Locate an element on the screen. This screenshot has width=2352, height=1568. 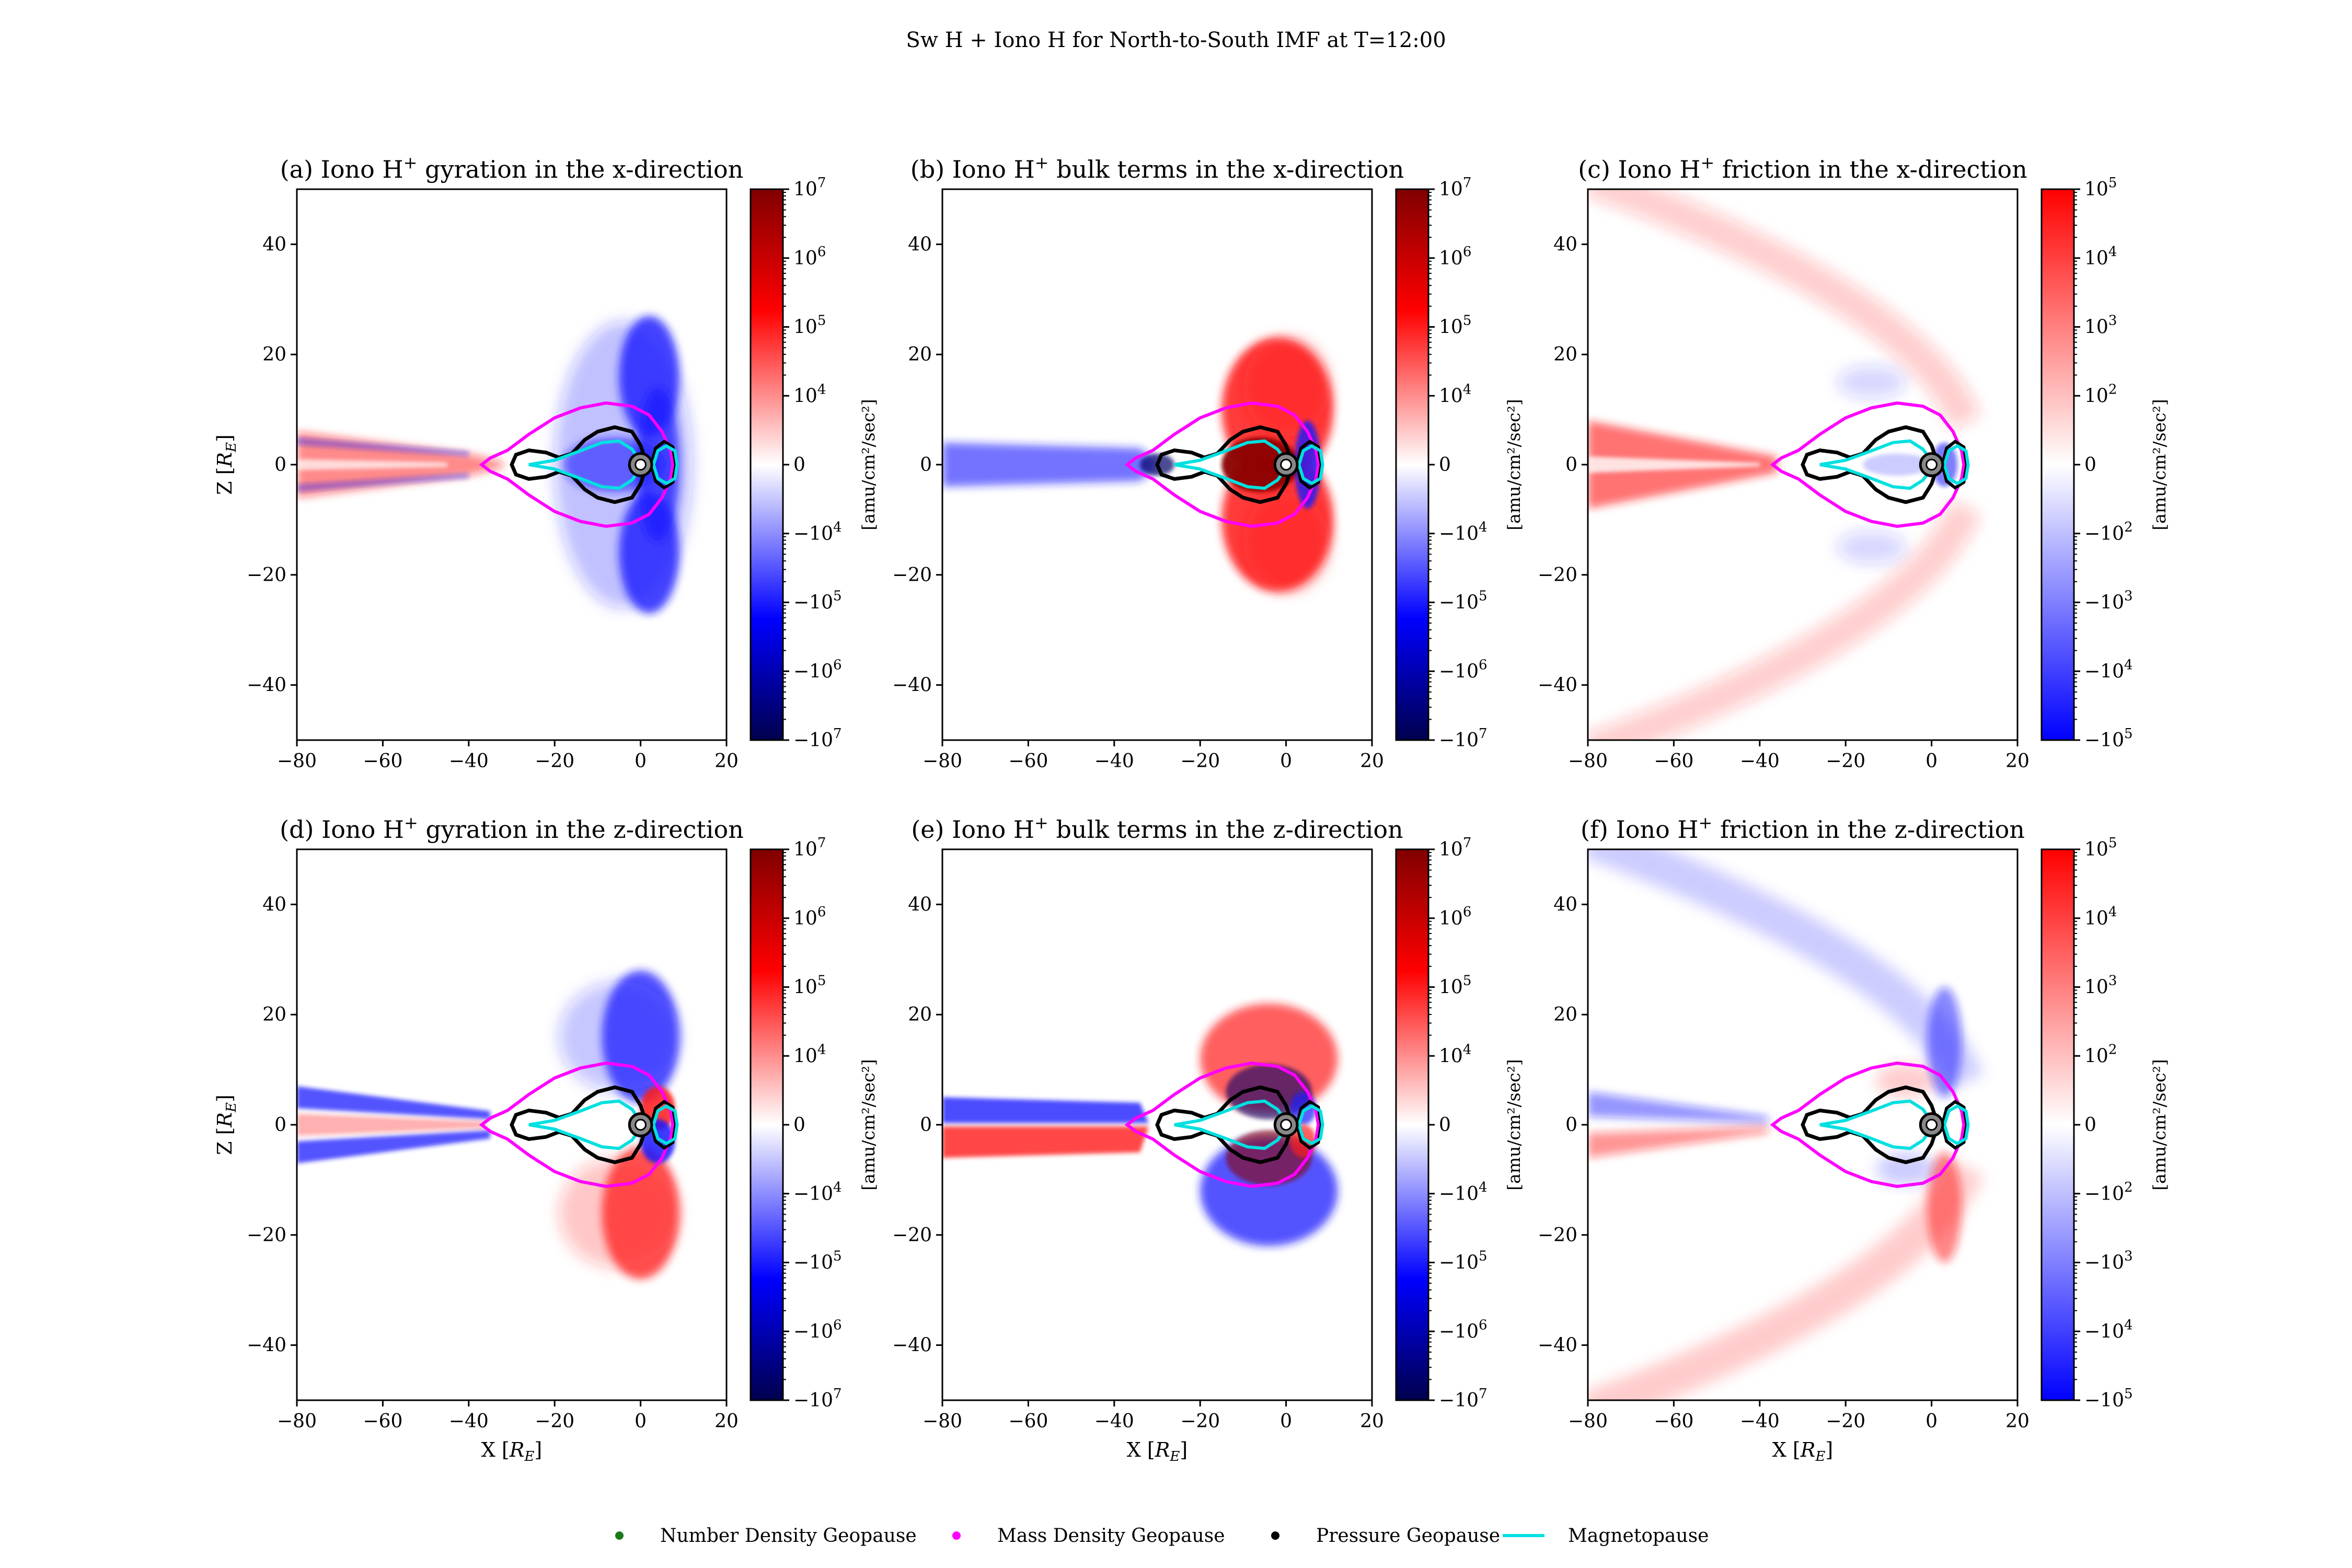
panel-title: (f) Iono H+ friction in the z-direction is located at coordinates (1803, 828).